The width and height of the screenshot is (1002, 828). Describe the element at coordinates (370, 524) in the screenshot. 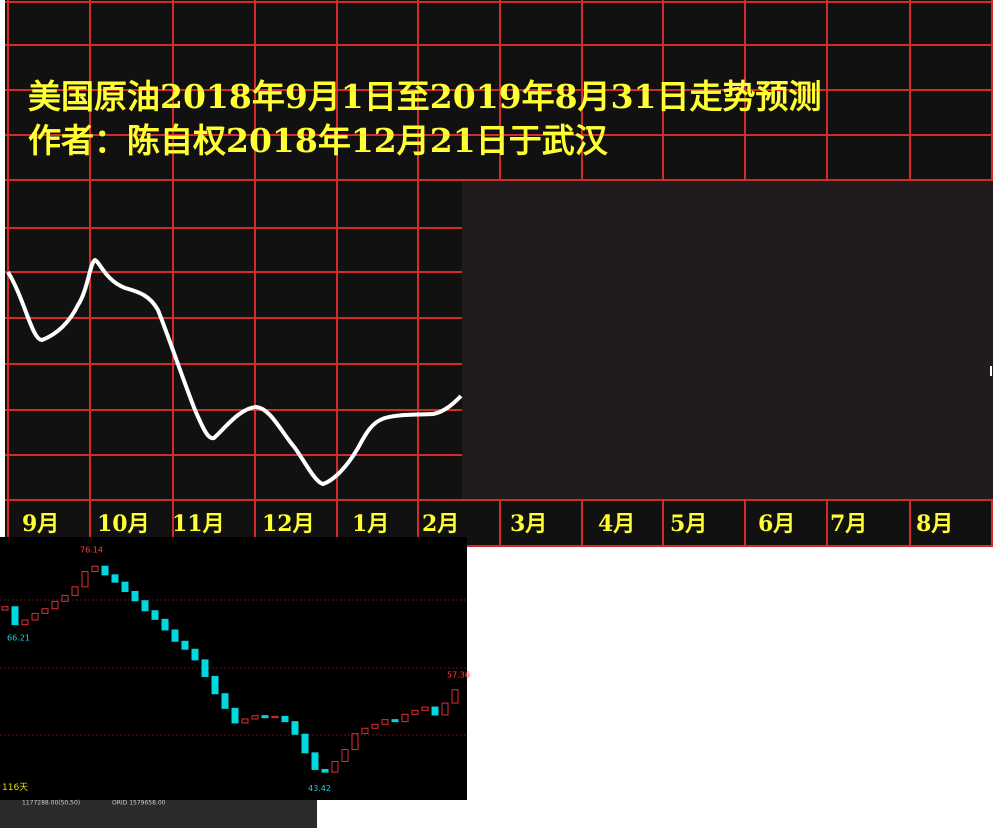

I see `month-label: 1月` at that location.